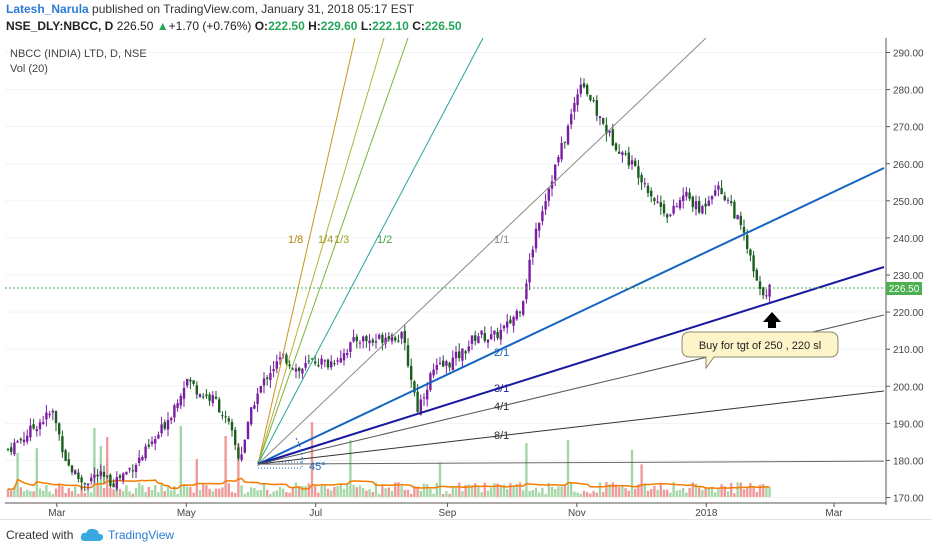 This screenshot has width=932, height=551. I want to click on price-tick-label: 190.00, so click(908, 424).